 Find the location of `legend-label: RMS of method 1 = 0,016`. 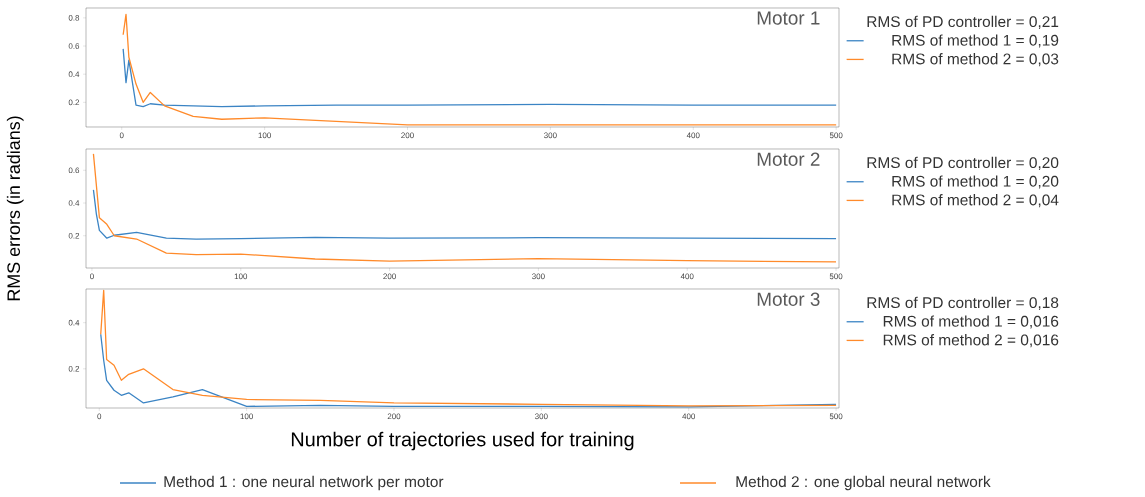

legend-label: RMS of method 1 = 0,016 is located at coordinates (971, 322).